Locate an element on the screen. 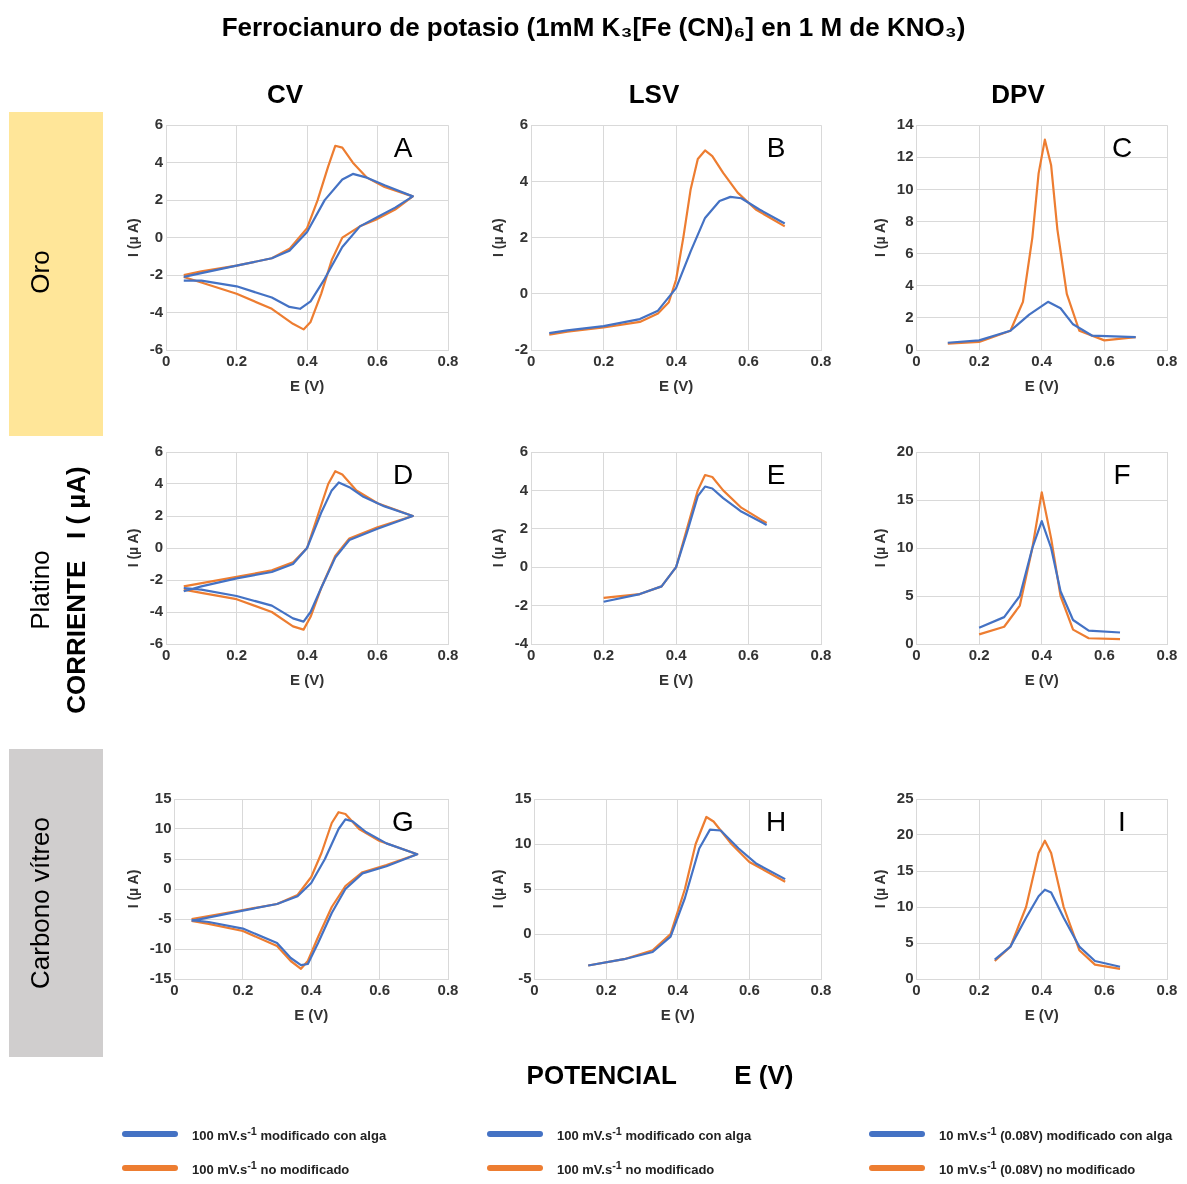  y-tick-label: -4 is located at coordinates (156, 311).